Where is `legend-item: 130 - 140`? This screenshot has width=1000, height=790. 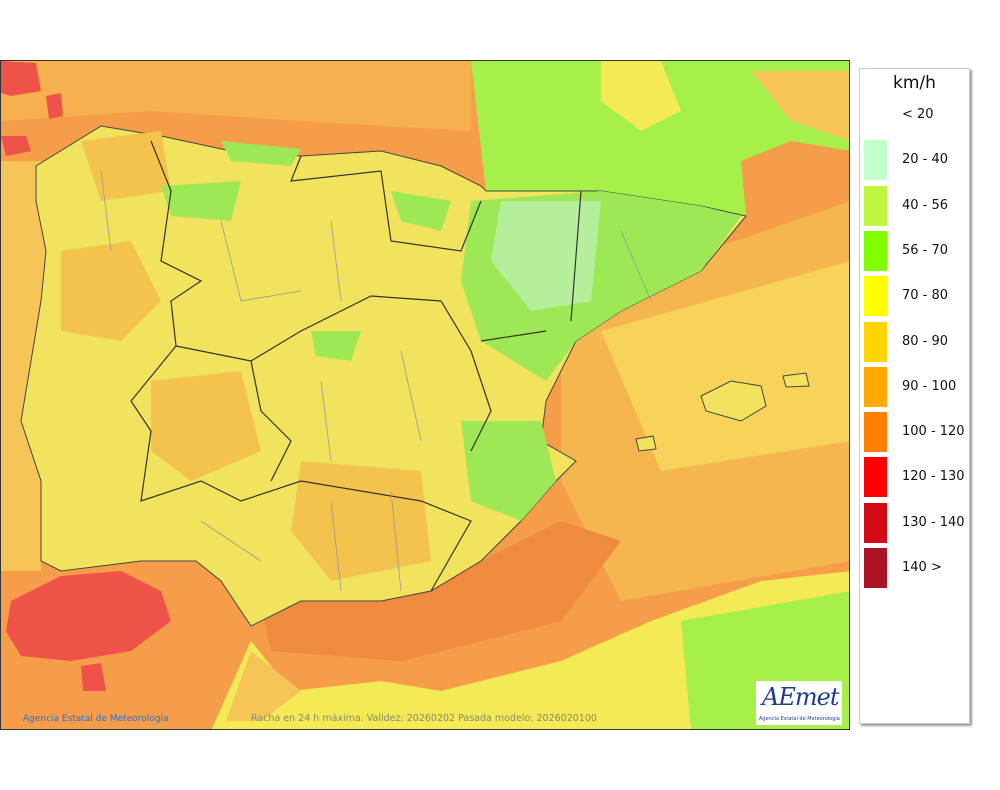 legend-item: 130 - 140 is located at coordinates (914, 522).